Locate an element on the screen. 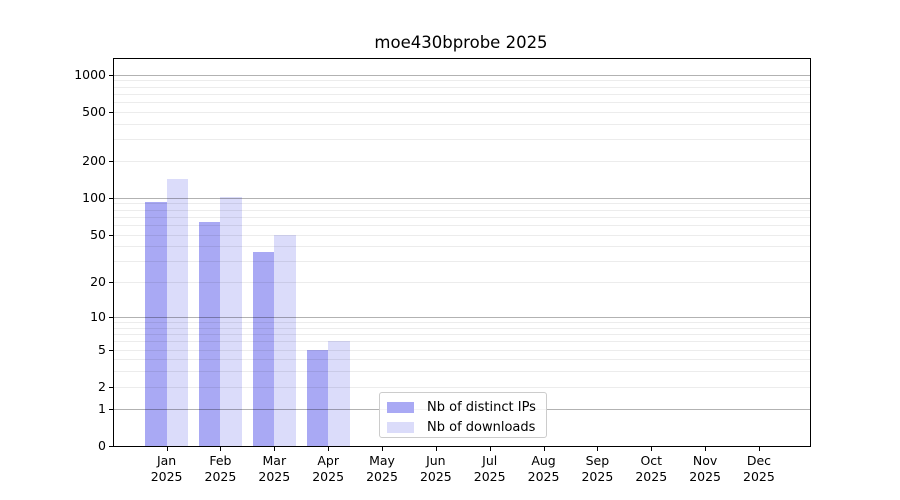  y-tick-label: 20 is located at coordinates (98, 282).